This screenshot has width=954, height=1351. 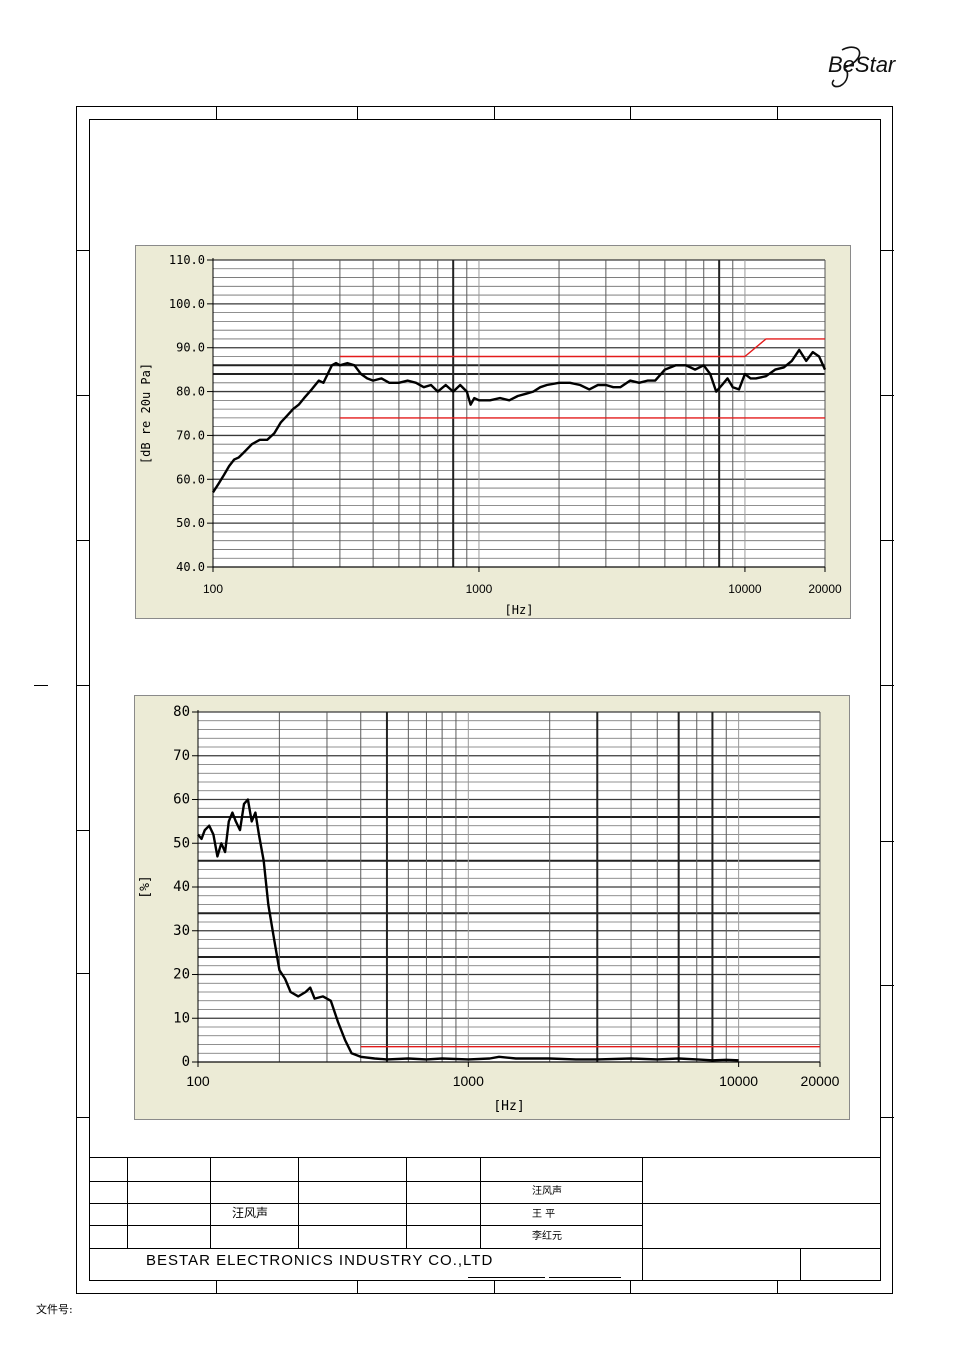 I want to click on y-tick-label: 0, so click(x=186, y=1062).